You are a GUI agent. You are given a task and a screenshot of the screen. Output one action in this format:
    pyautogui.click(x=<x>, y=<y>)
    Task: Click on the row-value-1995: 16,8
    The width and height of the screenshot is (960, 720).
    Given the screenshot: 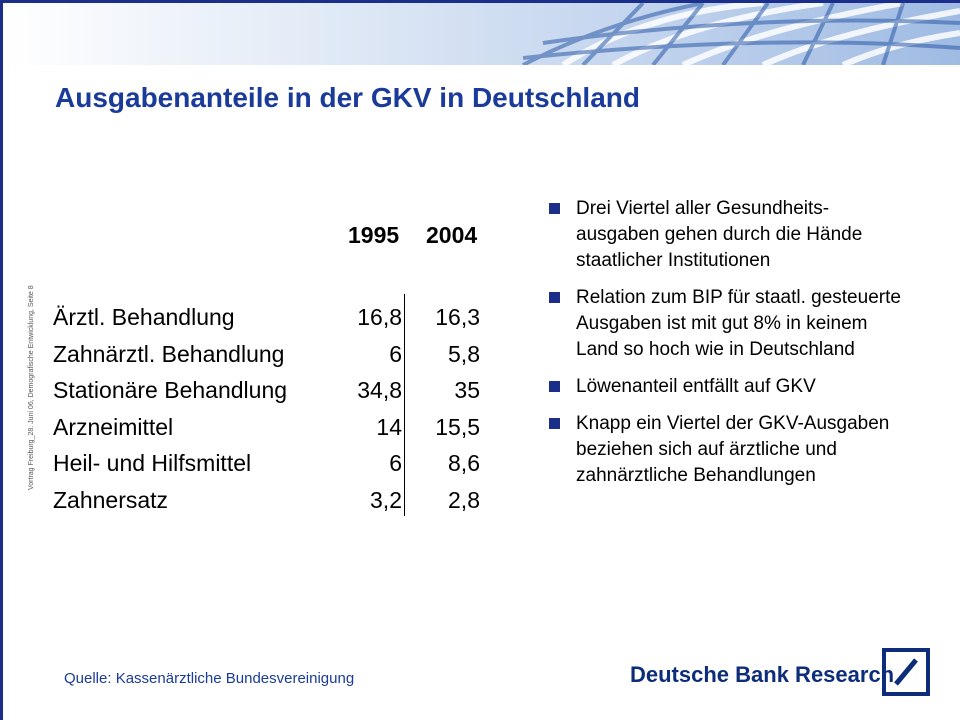 What is the action you would take?
    pyautogui.click(x=379, y=317)
    